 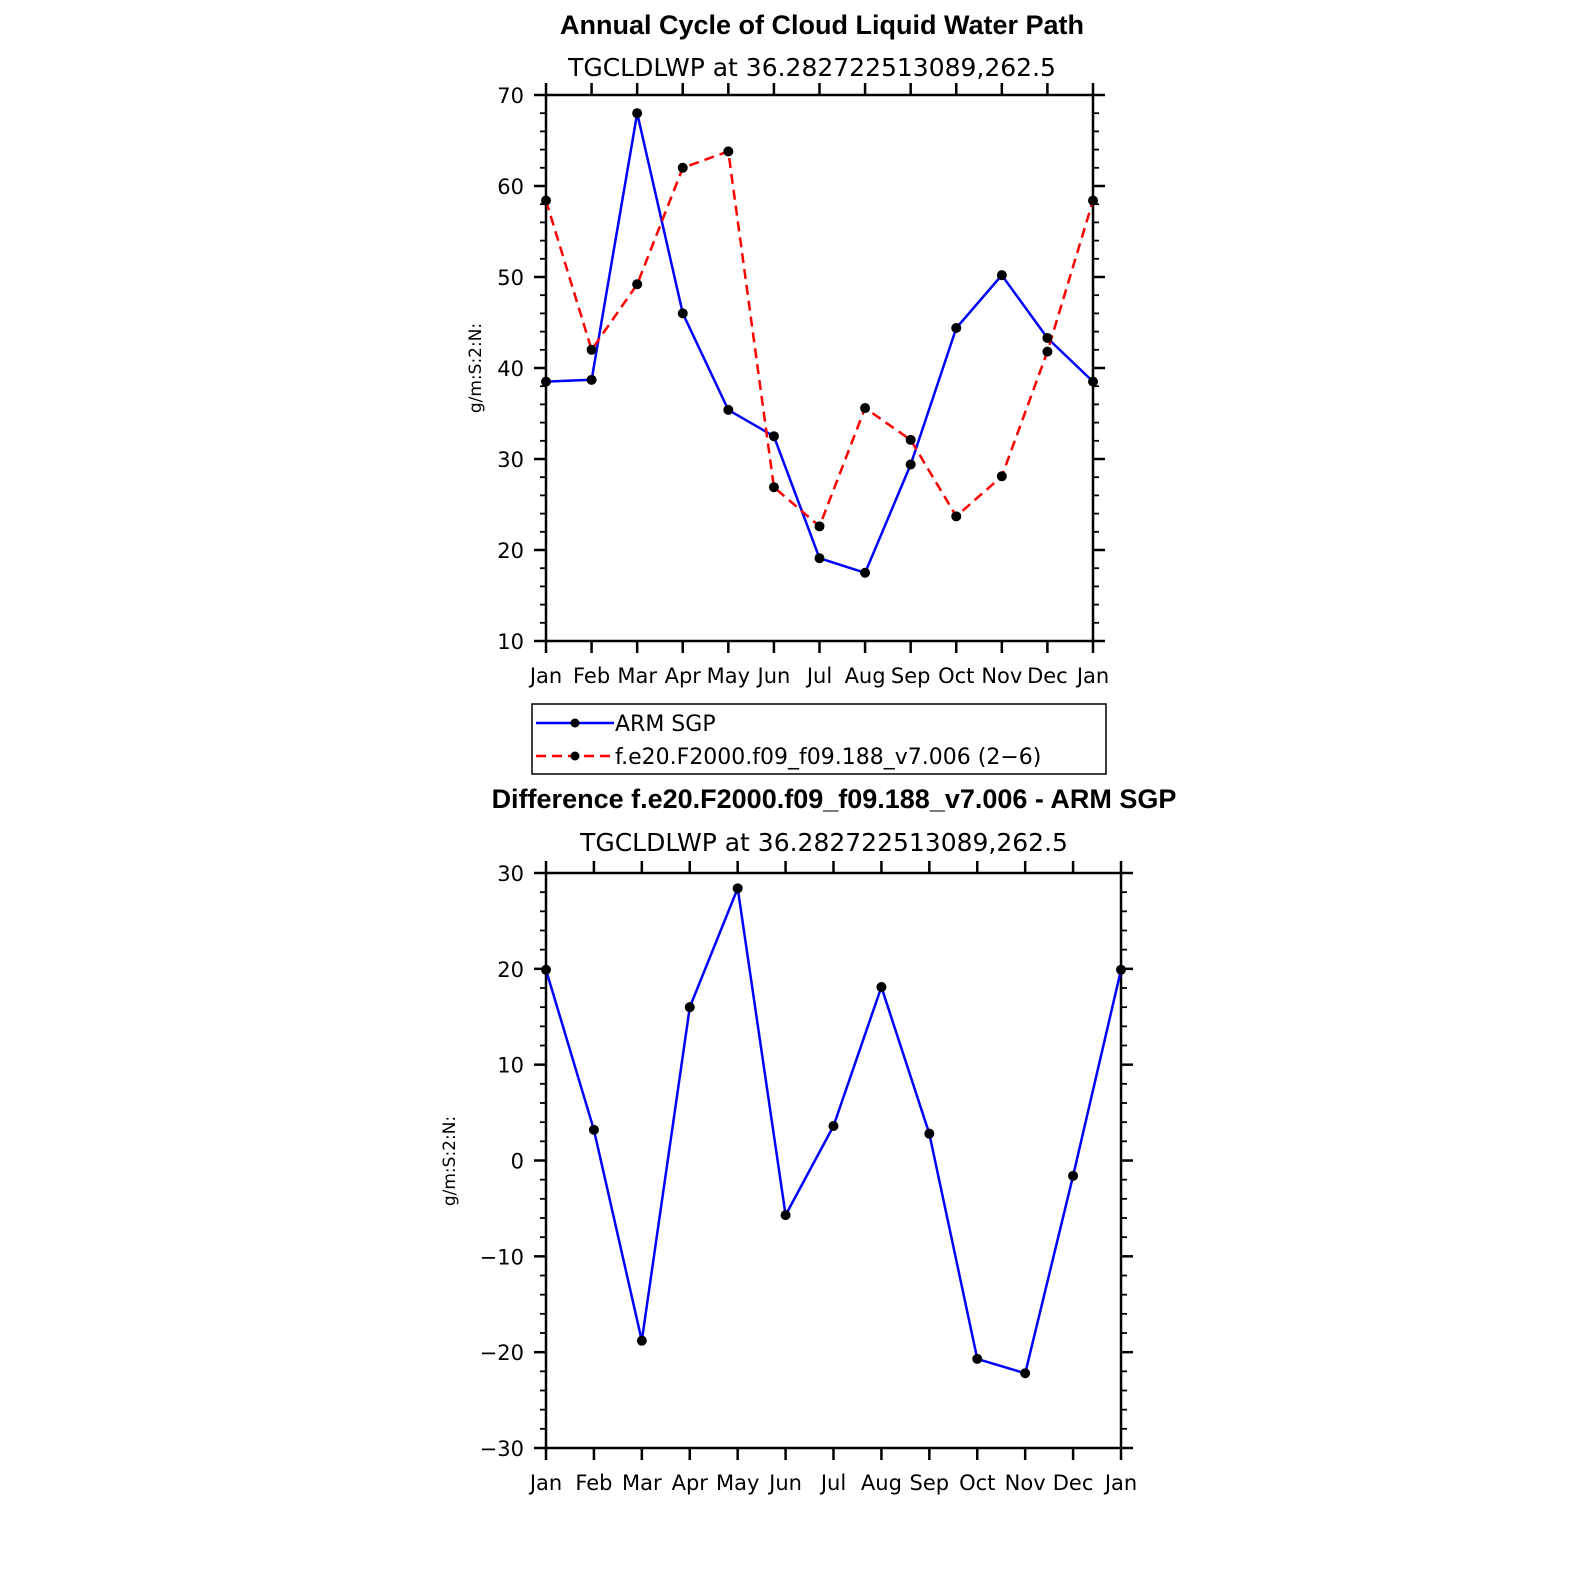 What do you see at coordinates (450, 1161) in the screenshot?
I see `bottom-y-axis-label: g/m:S:2:N:` at bounding box center [450, 1161].